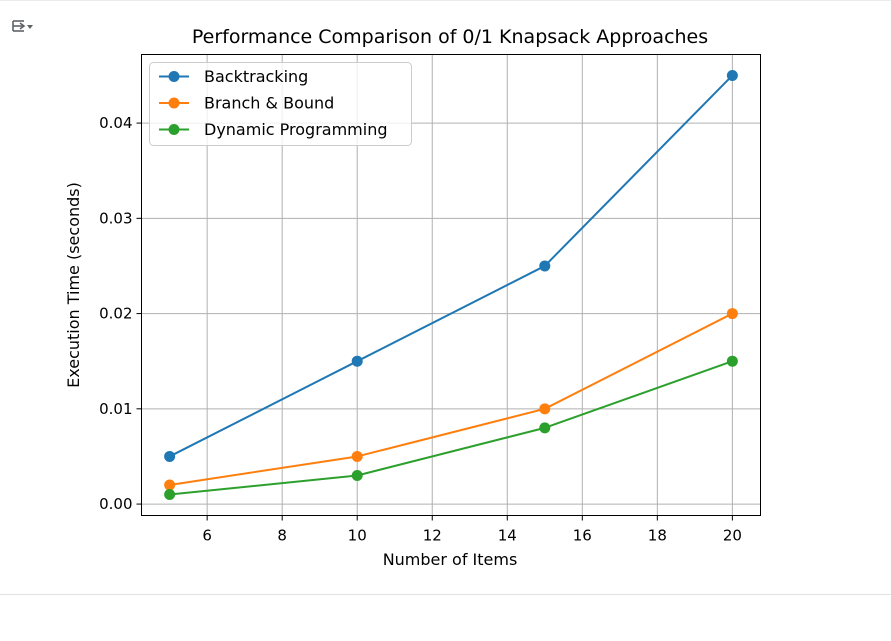 The height and width of the screenshot is (641, 891). I want to click on output-toggle-button, so click(23, 26).